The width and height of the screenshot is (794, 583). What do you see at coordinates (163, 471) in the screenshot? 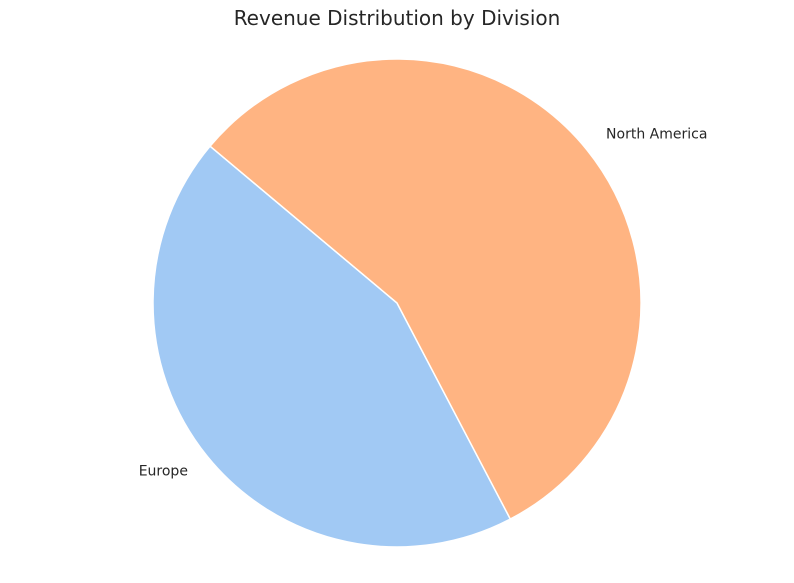
I see `slice-label-europe: Europe` at bounding box center [163, 471].